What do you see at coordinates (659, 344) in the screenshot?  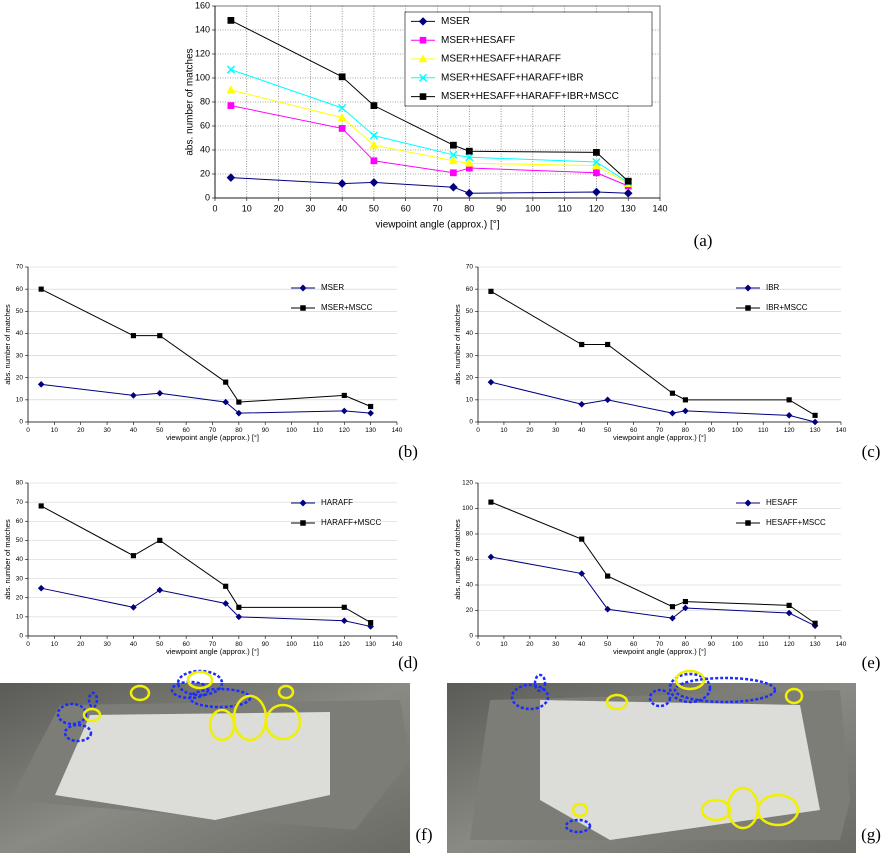 I see `plot-area` at bounding box center [659, 344].